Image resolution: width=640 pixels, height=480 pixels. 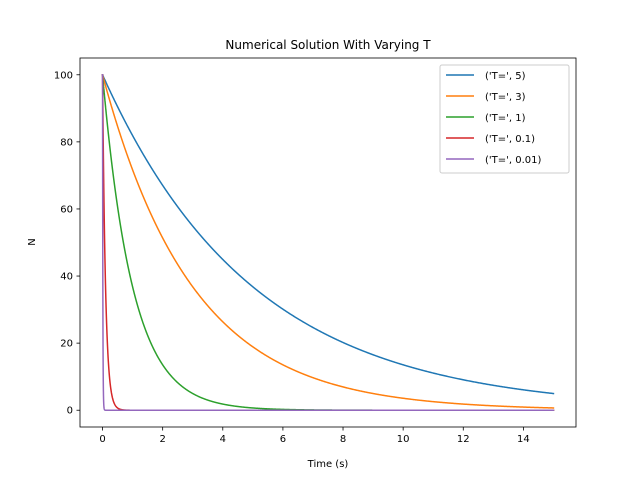 I want to click on x-tick-label: 10, so click(x=403, y=439).